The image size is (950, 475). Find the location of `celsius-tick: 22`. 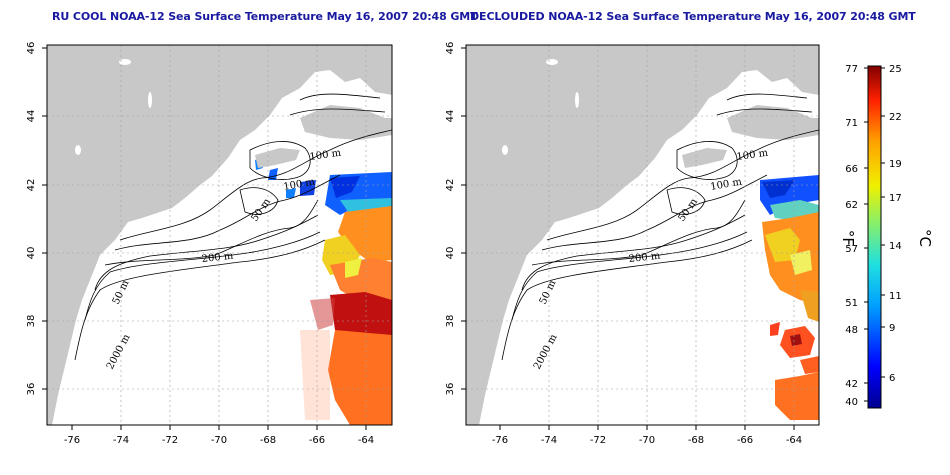

celsius-tick: 22 is located at coordinates (895, 117).